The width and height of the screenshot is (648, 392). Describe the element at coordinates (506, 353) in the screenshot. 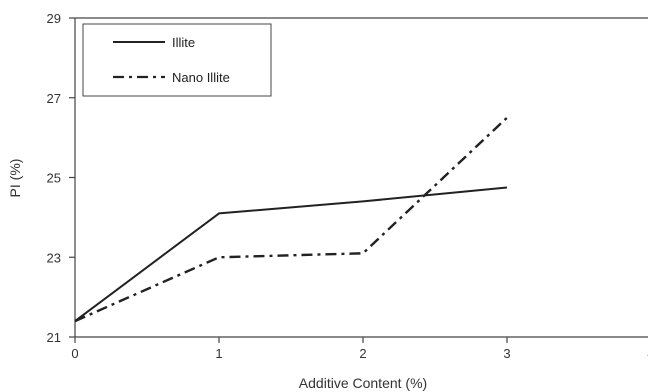

I see `x-tick-label: 3` at that location.